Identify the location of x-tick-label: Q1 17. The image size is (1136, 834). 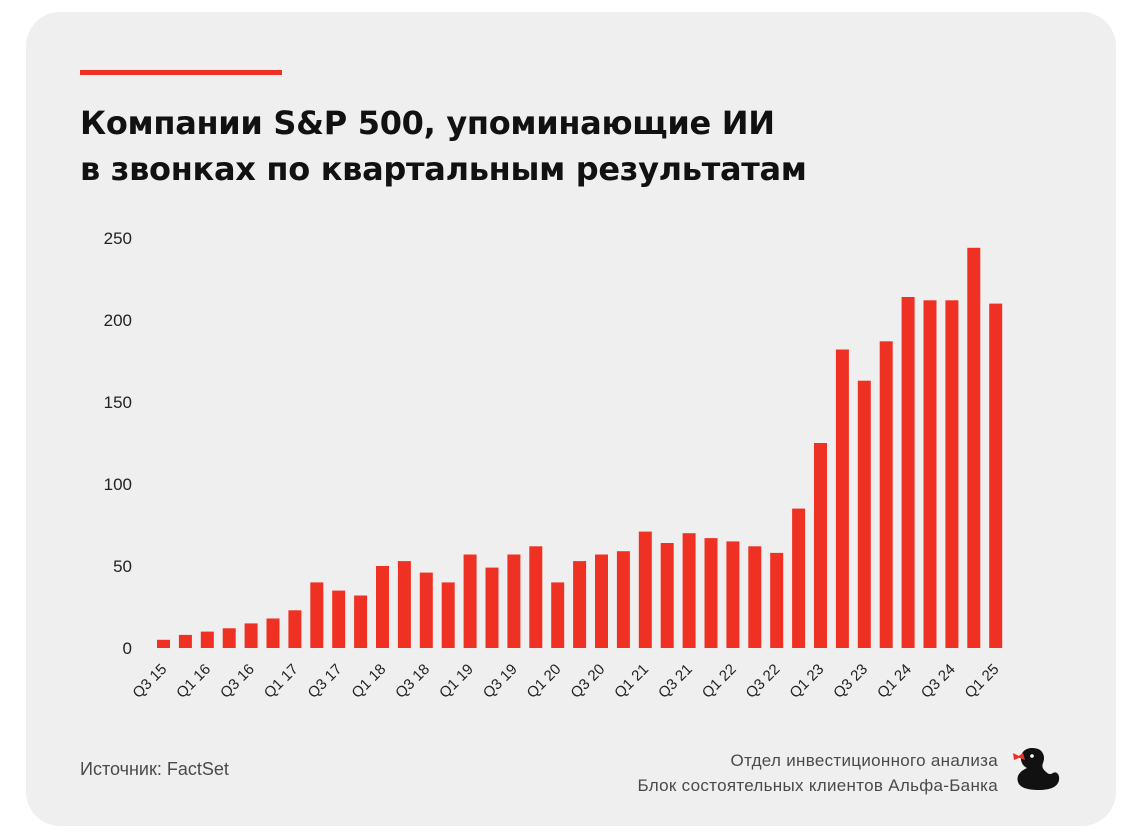
(281, 681).